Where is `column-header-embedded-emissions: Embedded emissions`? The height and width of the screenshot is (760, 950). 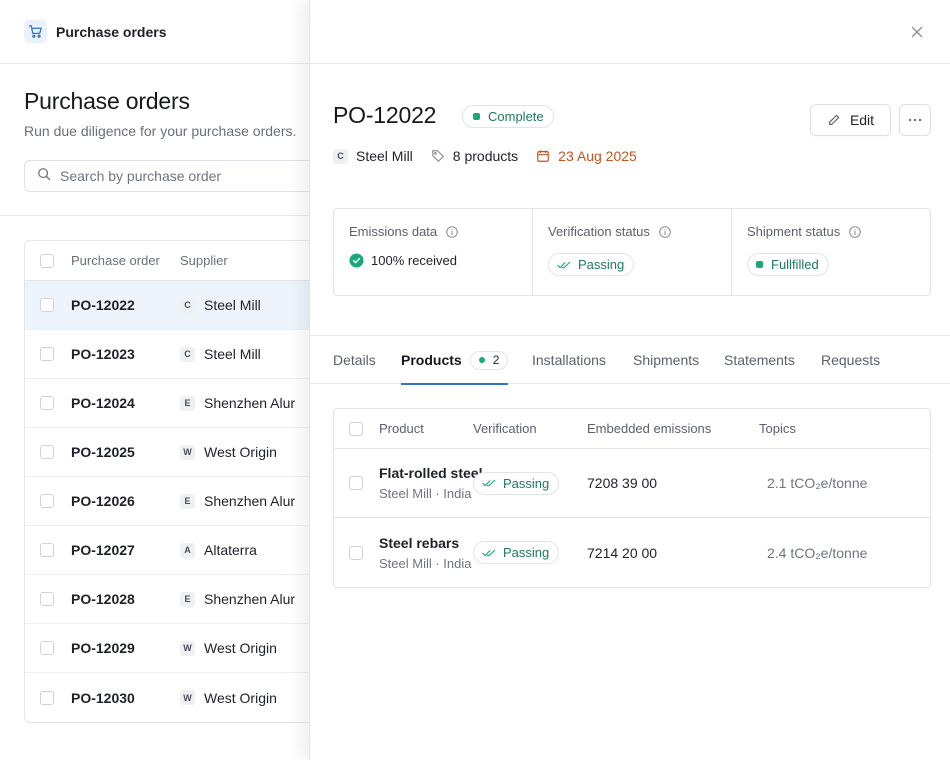
column-header-embedded-emissions: Embedded emissions is located at coordinates (649, 428).